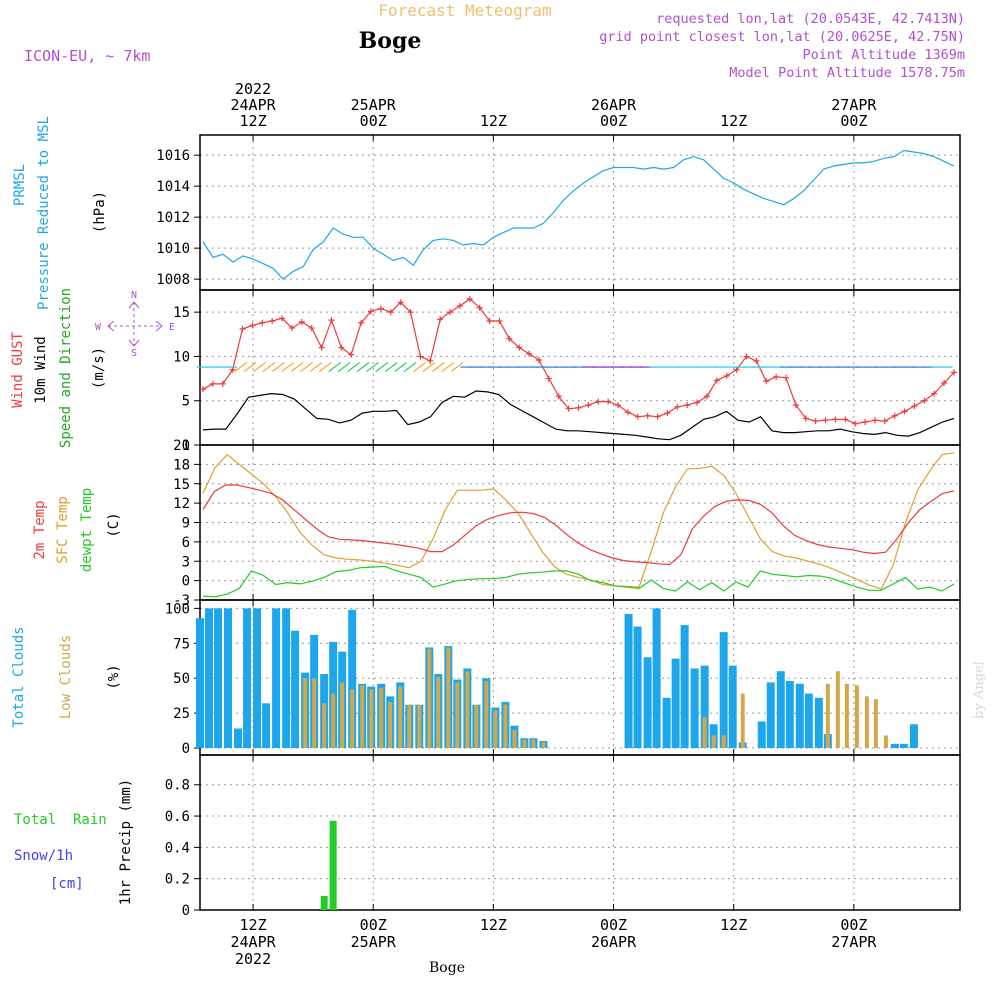 This screenshot has height=1000, width=1000. I want to click on panel-precipitation: 0 0.2 0.4 0.6 0.8, so click(563, 836).